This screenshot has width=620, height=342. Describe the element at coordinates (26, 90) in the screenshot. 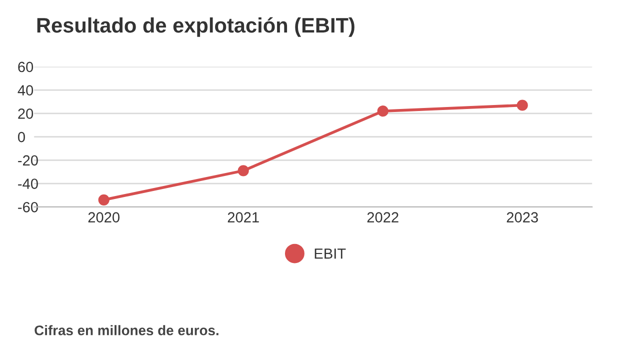

I see `y-tick-label: 40` at that location.